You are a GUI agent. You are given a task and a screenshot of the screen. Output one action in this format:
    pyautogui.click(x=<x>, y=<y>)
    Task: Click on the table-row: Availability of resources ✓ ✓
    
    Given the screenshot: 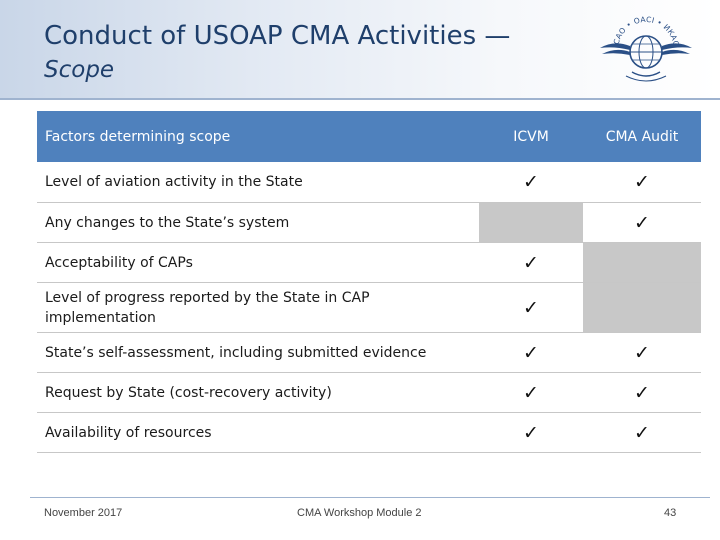 What is the action you would take?
    pyautogui.click(x=369, y=432)
    